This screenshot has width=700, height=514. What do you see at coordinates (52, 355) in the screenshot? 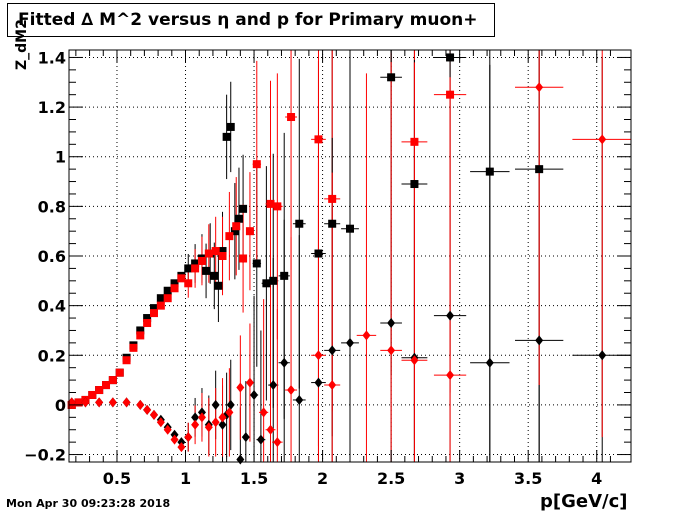
I see `y-tick-label: 0.2` at bounding box center [52, 355].